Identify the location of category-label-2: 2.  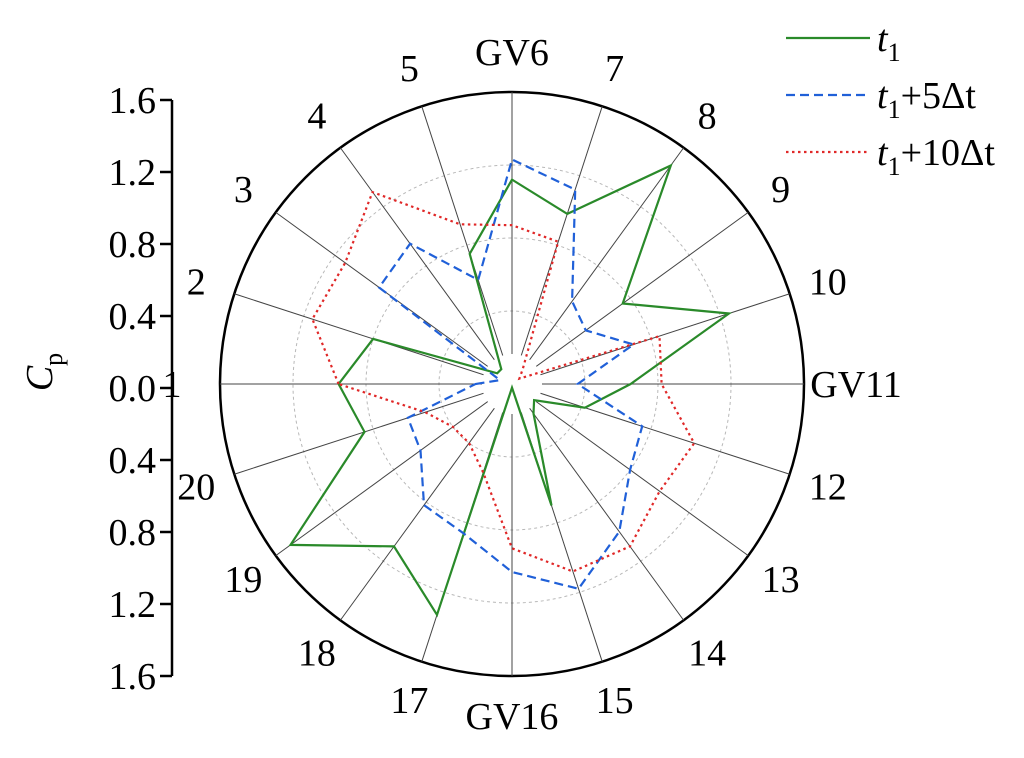
(196, 282).